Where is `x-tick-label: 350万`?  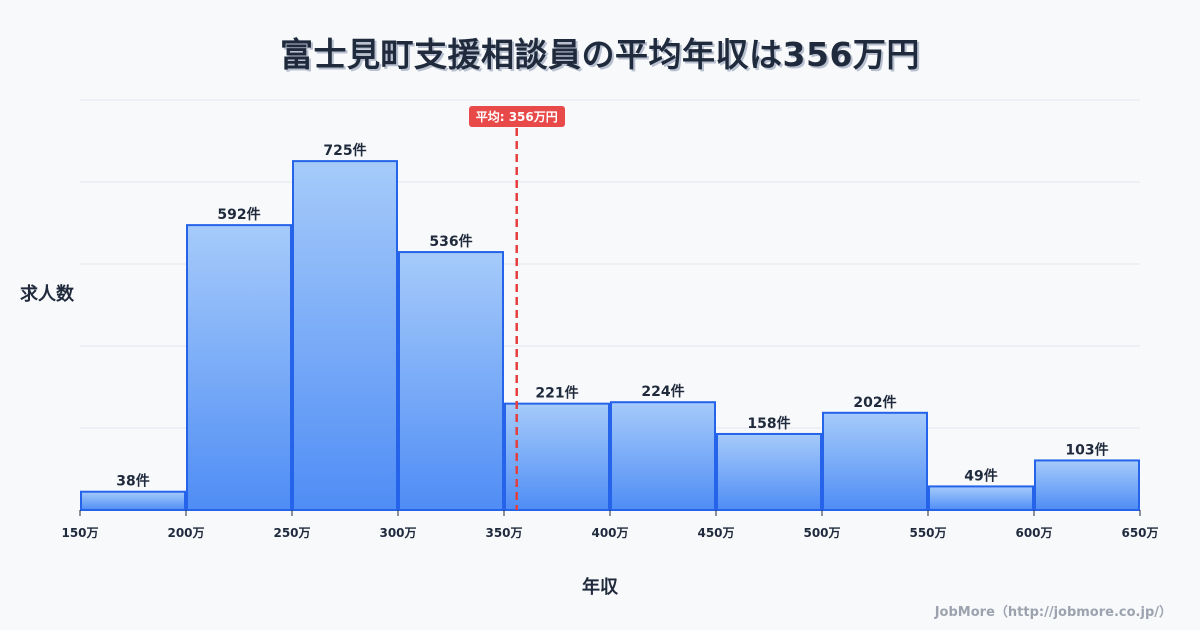
x-tick-label: 350万 is located at coordinates (503, 533).